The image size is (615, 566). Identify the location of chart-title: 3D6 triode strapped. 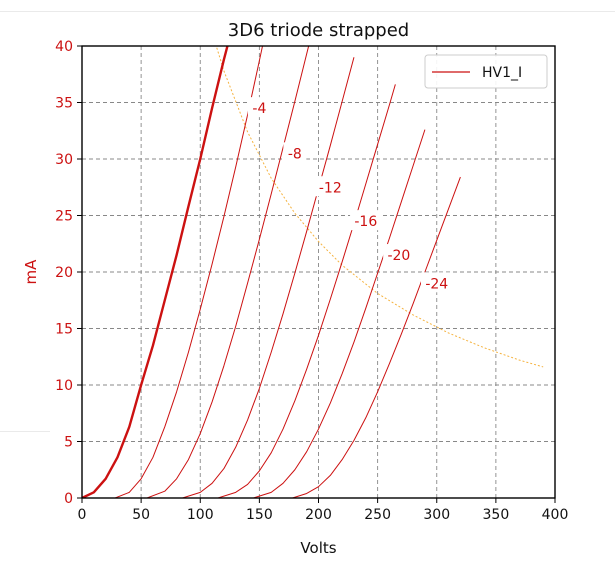
(318, 30).